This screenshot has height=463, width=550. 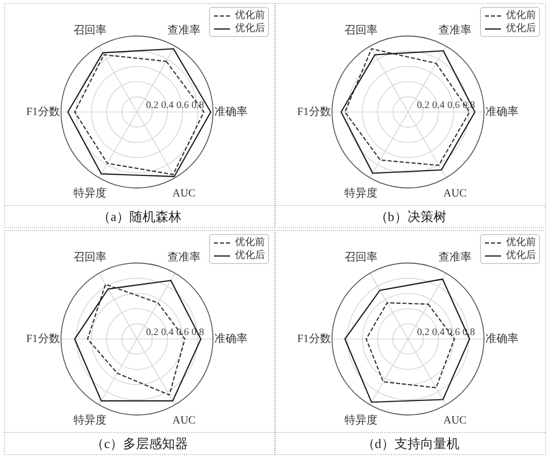 I want to click on y-tick-label: 0.8, so click(x=198, y=105).